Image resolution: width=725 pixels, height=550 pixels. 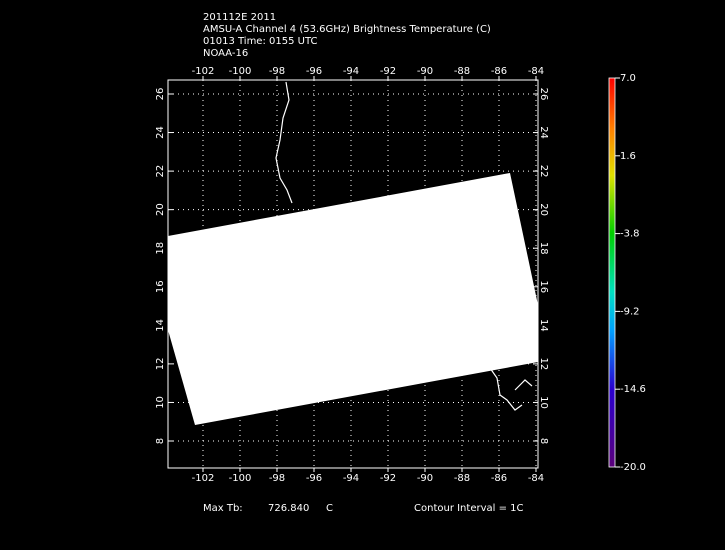 What do you see at coordinates (630, 234) in the screenshot?
I see `colorbar-label: -3.8` at bounding box center [630, 234].